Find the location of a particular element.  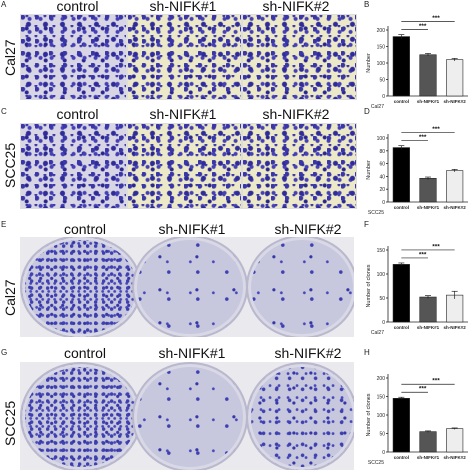

panel-letter: G is located at coordinates (4, 352).